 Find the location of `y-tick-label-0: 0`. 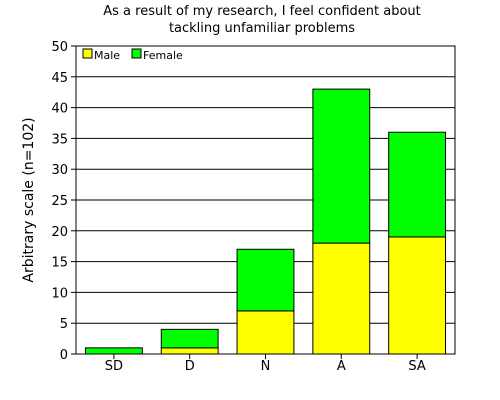

y-tick-label-0: 0 is located at coordinates (64, 355).